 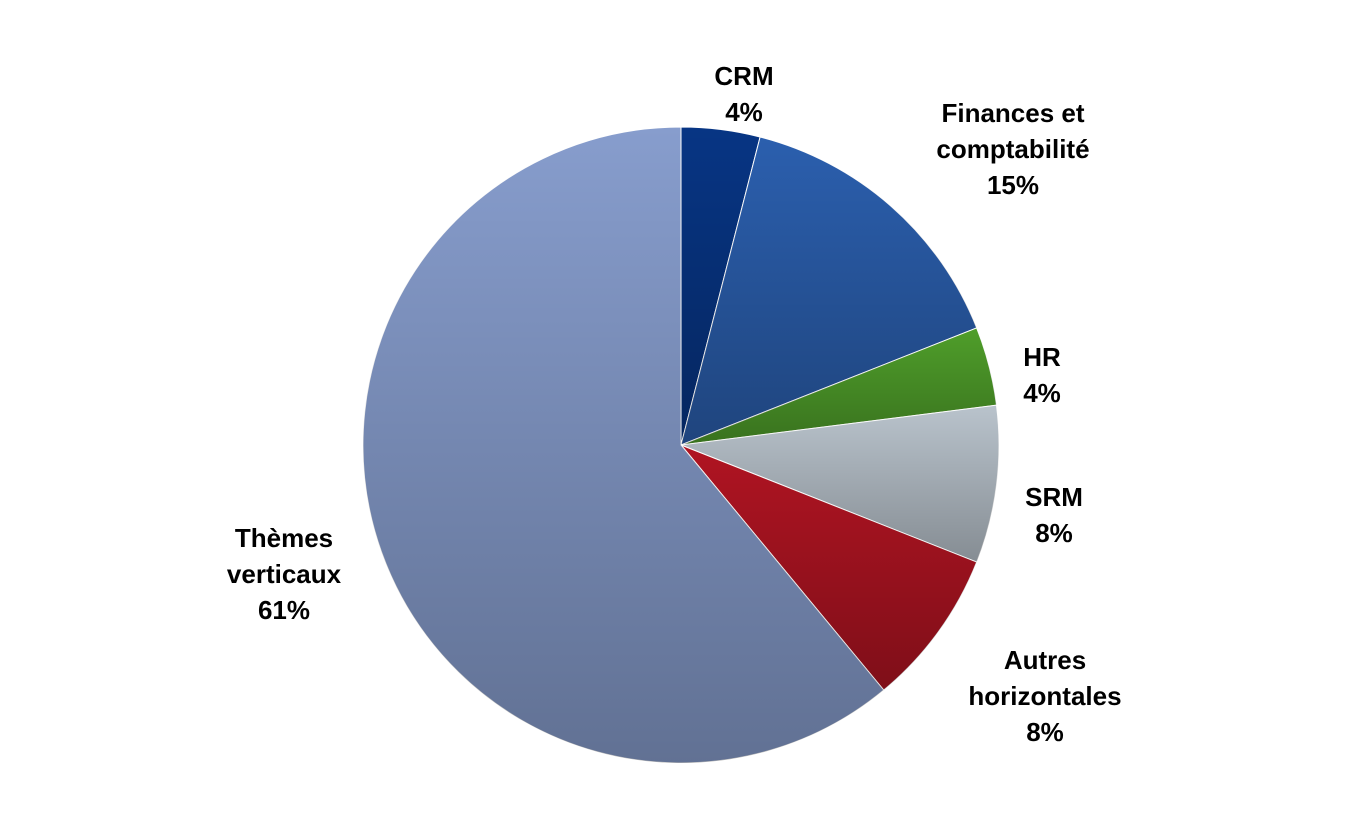 I want to click on label-category: SRM, so click(x=1054, y=497).